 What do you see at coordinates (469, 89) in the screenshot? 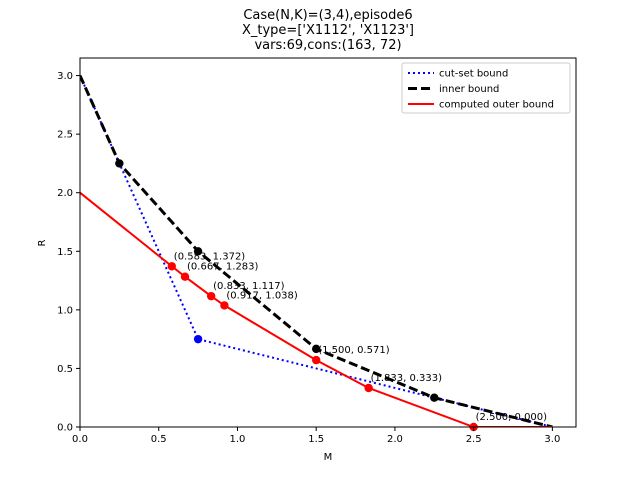
I see `legend-label-inner-bound: inner bound` at bounding box center [469, 89].